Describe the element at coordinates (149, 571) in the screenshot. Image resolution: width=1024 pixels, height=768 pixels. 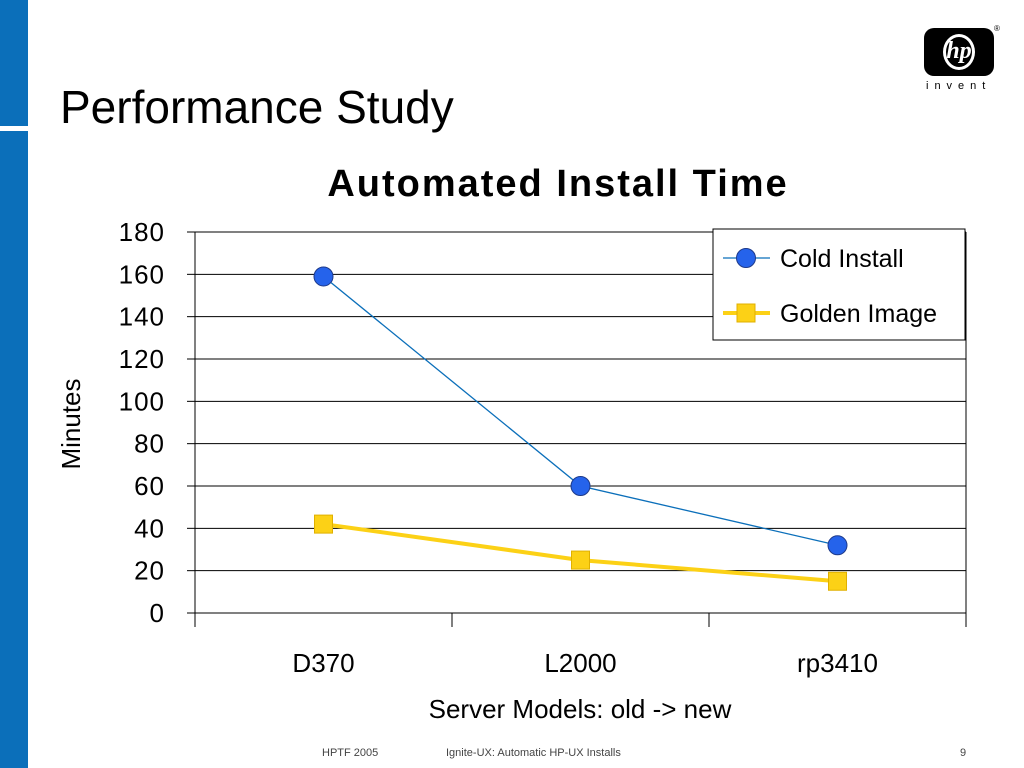
I see `y-tick-label: 20` at that location.